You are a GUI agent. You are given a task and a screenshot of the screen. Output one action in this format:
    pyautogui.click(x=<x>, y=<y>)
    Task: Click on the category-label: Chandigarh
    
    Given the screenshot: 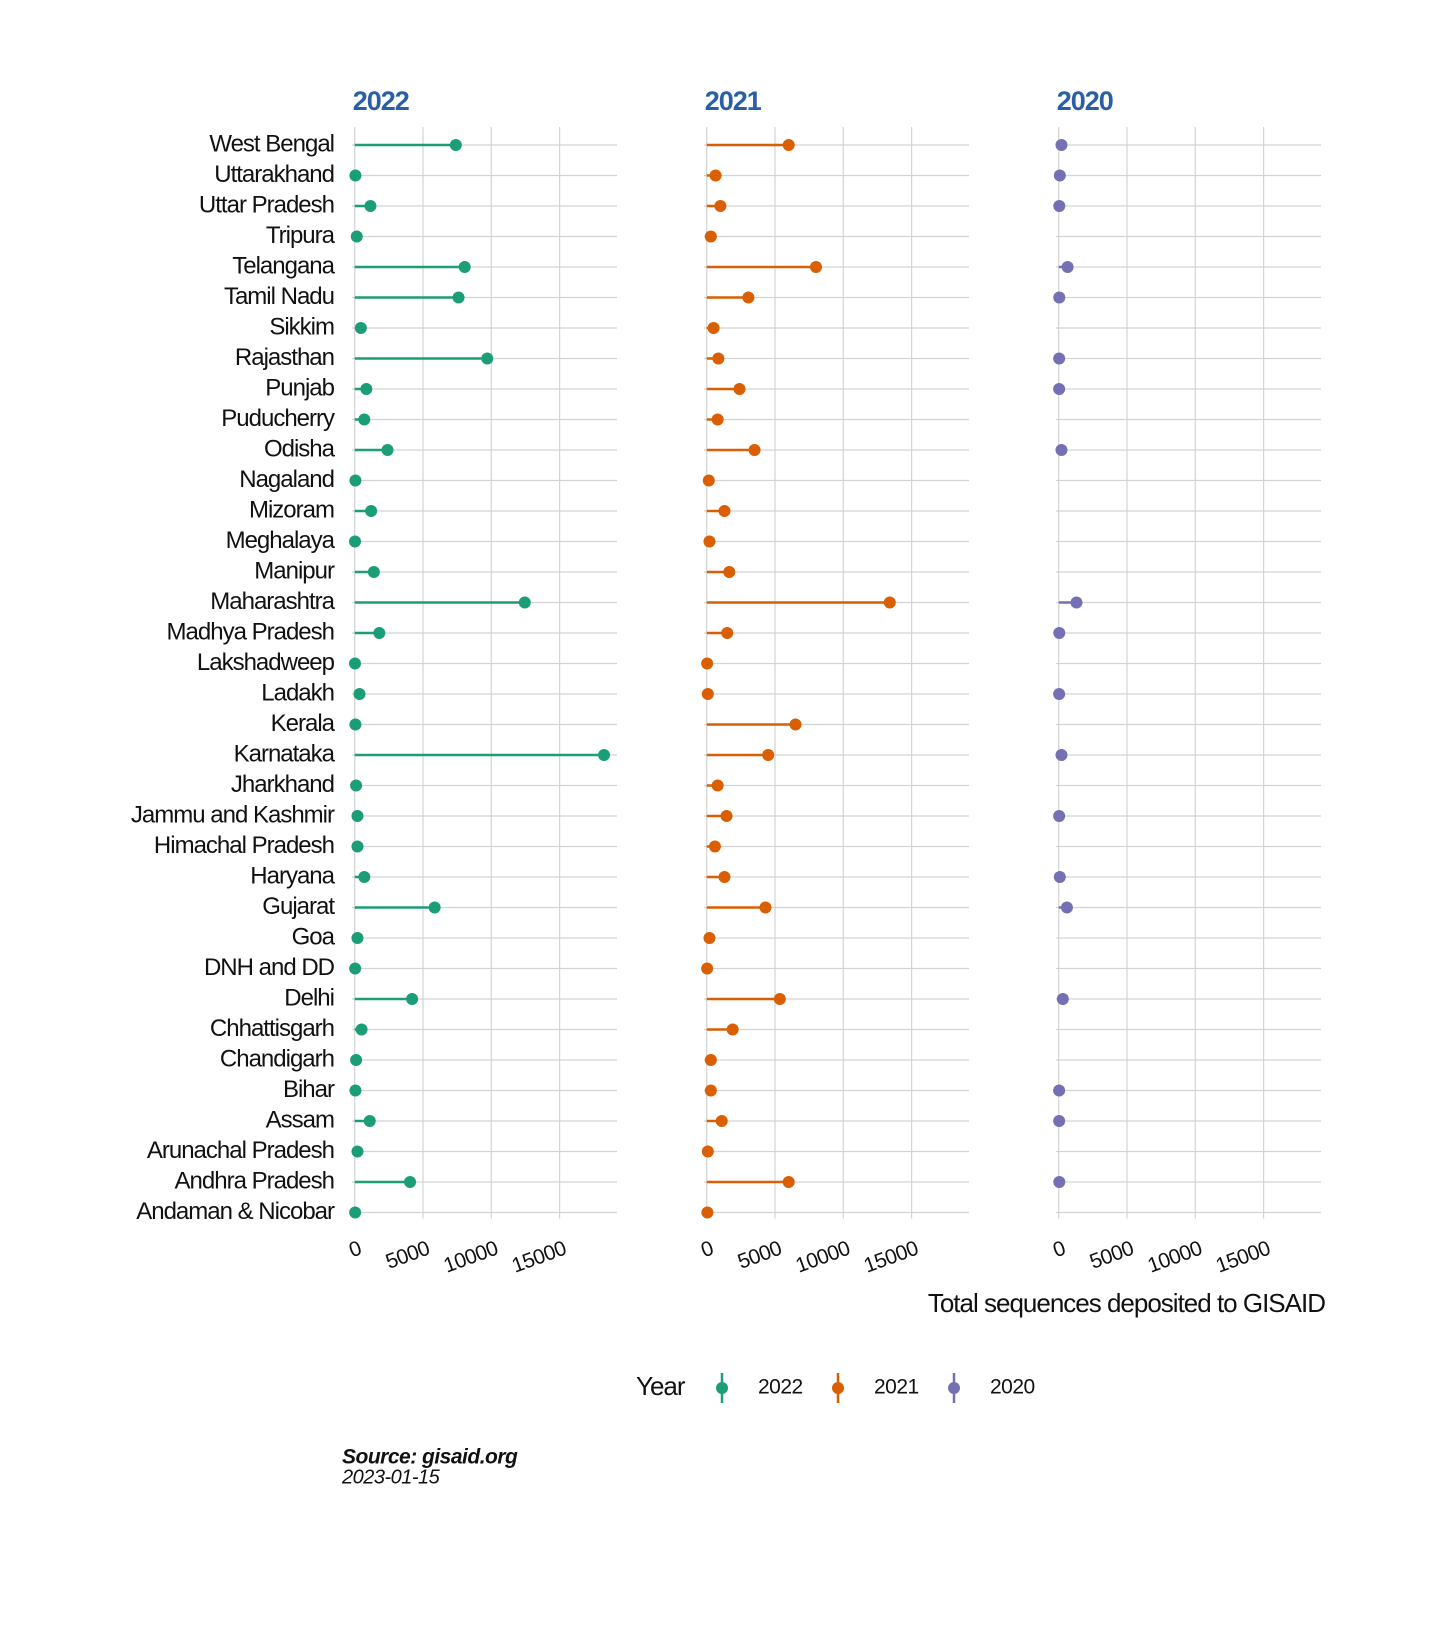 What is the action you would take?
    pyautogui.click(x=277, y=1058)
    